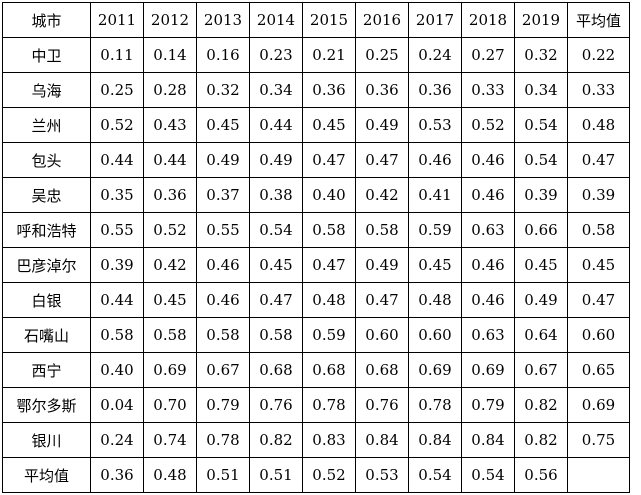  Describe the element at coordinates (46, 475) in the screenshot. I see `city-name-cell: 平均值` at that location.